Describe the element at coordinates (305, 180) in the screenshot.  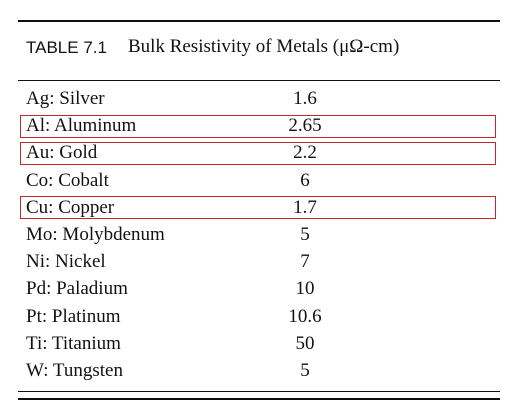
I see `resistivity-value: 6` at that location.